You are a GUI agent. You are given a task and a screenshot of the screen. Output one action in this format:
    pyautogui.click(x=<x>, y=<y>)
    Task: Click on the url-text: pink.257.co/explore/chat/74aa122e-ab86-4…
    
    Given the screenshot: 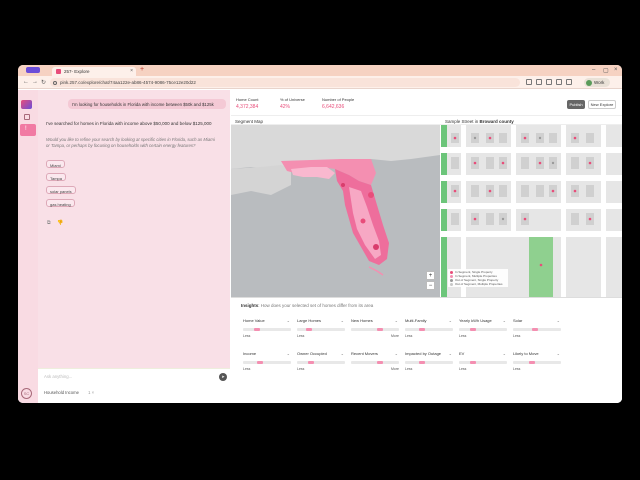 What is the action you would take?
    pyautogui.click(x=128, y=83)
    